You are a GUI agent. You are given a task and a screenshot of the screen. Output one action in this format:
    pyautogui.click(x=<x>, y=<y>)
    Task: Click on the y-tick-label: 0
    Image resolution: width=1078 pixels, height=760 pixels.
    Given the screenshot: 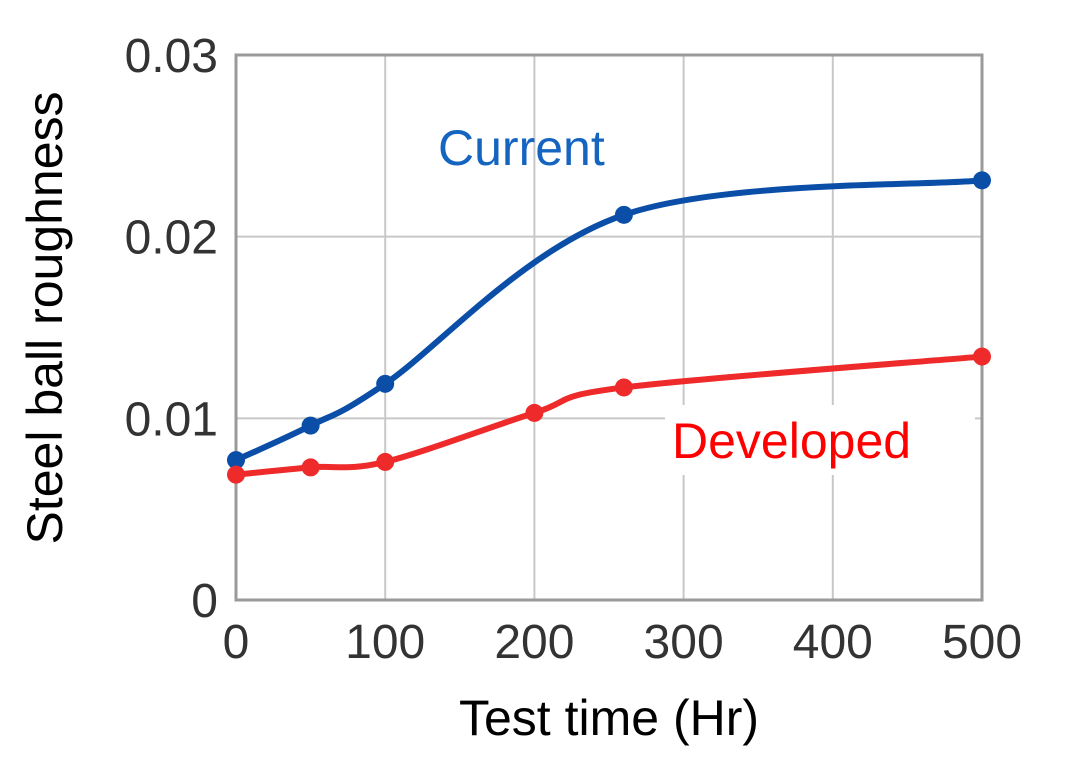 What is the action you would take?
    pyautogui.click(x=204, y=601)
    